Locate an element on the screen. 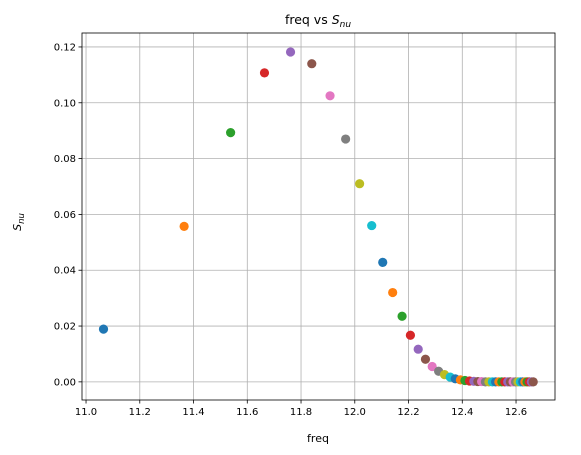  x-tick-label: 12.0 is located at coordinates (355, 412).